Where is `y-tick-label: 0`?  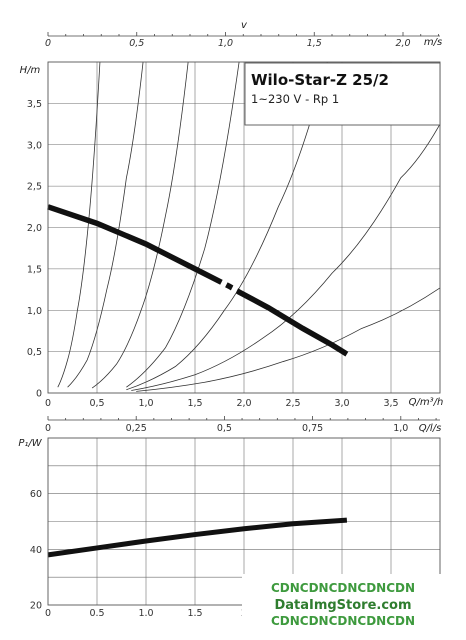 y-tick-label: 0 is located at coordinates (39, 394).